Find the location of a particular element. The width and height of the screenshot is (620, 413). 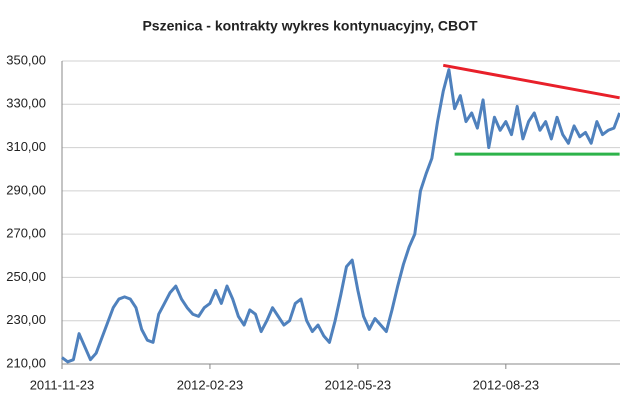

y-tick-label: 210,00 is located at coordinates (26, 362).